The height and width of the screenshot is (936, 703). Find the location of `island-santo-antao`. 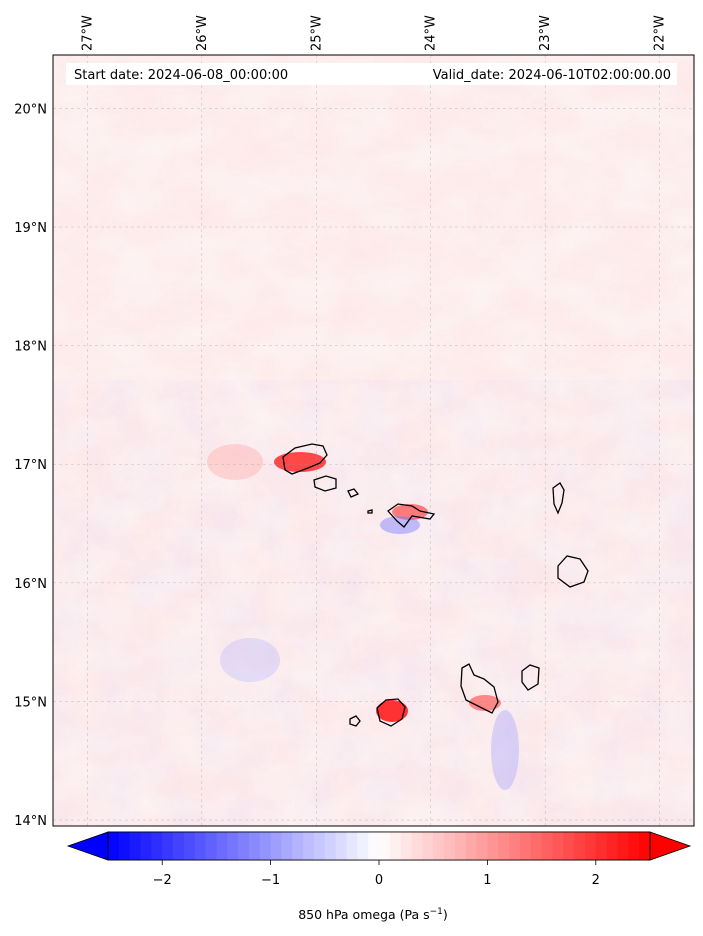

island-santo-antao is located at coordinates (305, 459).